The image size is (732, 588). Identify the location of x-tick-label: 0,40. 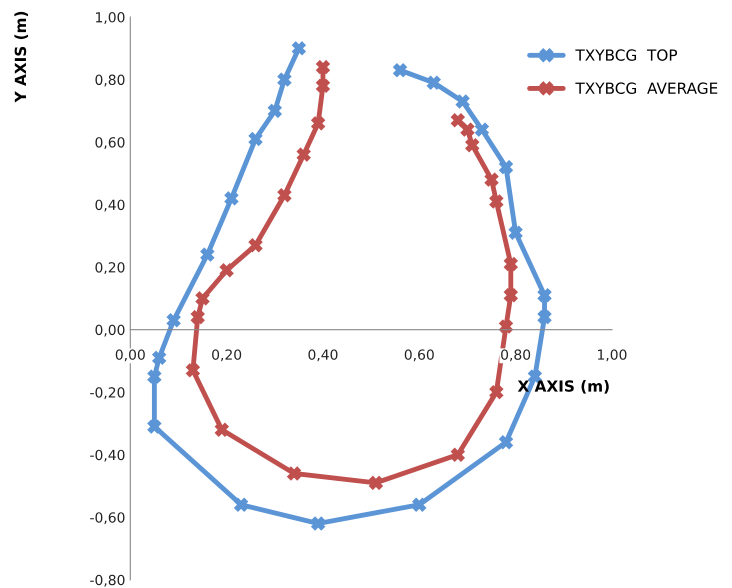
(323, 355).